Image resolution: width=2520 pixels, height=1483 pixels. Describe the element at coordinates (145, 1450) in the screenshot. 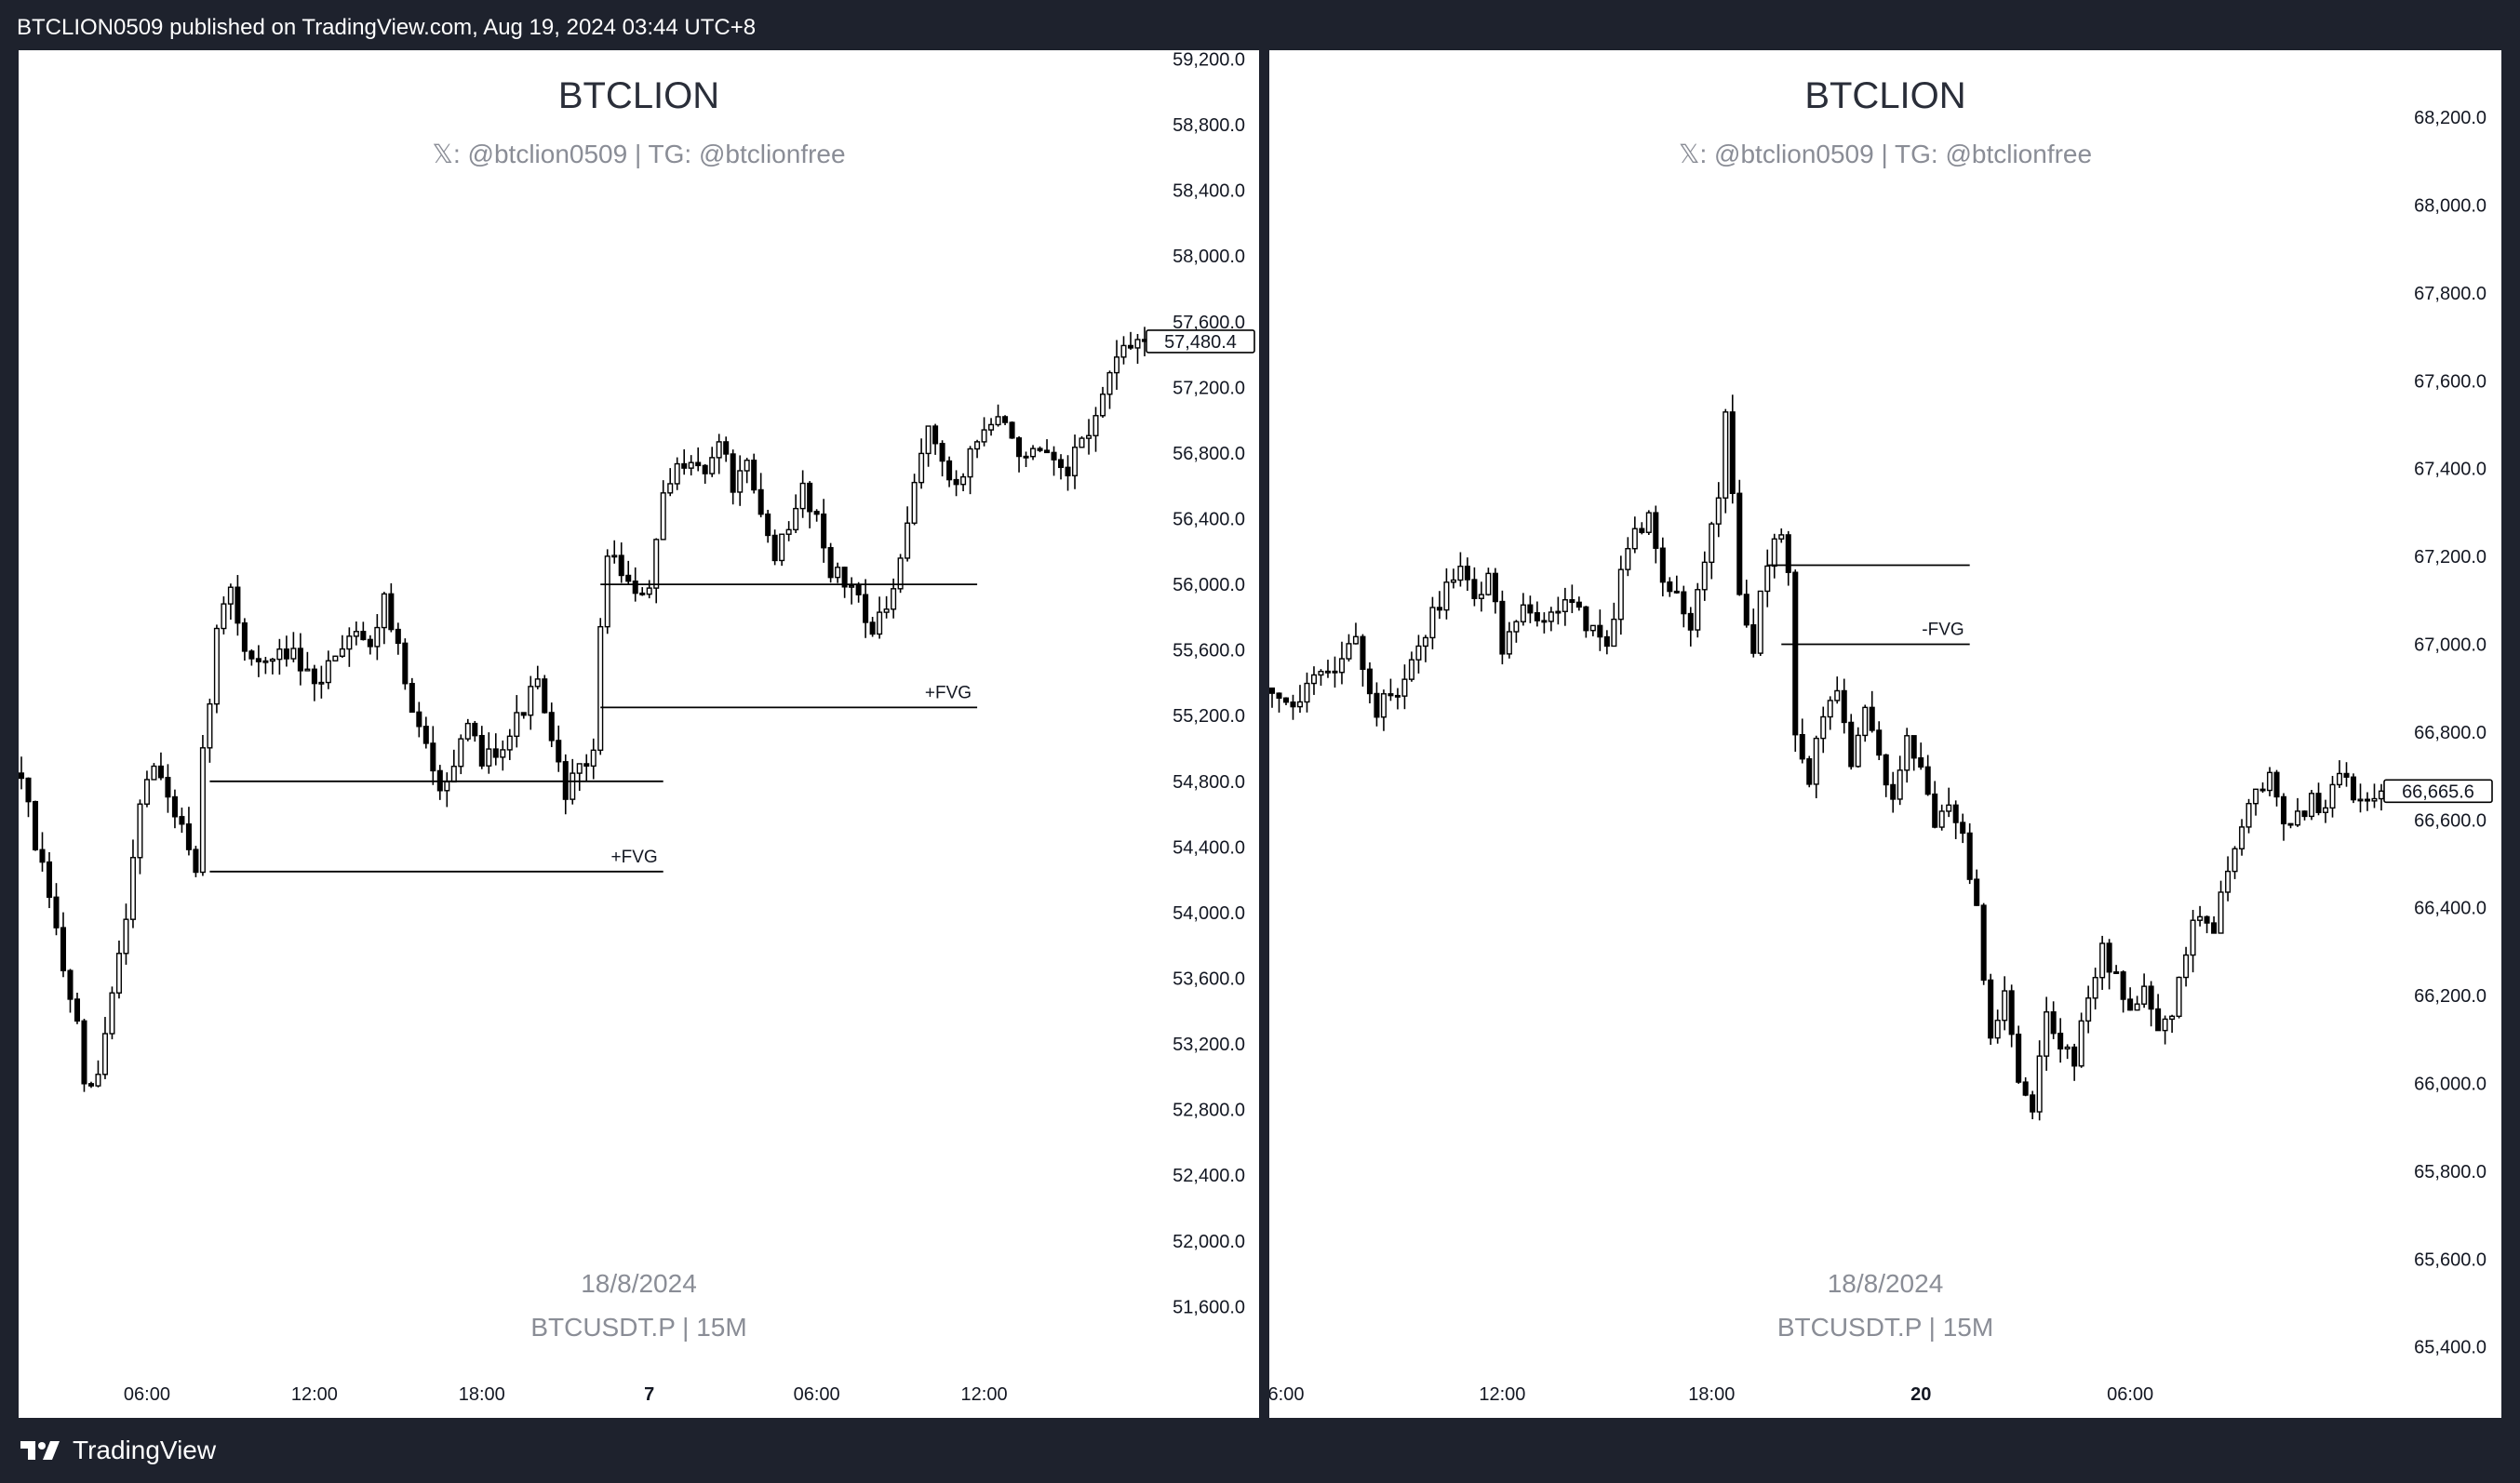

I see `tradingview-brand: TradingView` at that location.